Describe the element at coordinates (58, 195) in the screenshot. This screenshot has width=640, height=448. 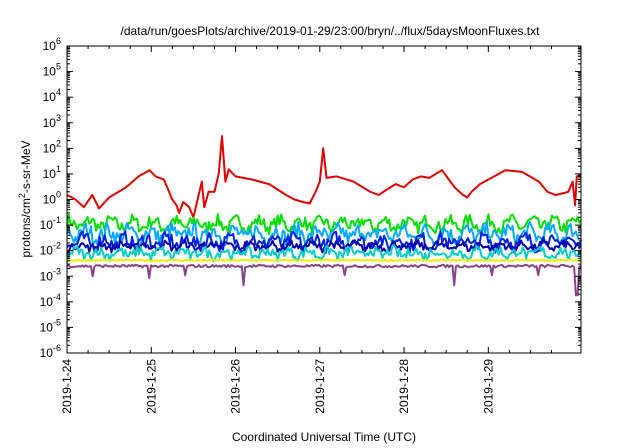
I see `y-tick-label-exp: 0` at that location.